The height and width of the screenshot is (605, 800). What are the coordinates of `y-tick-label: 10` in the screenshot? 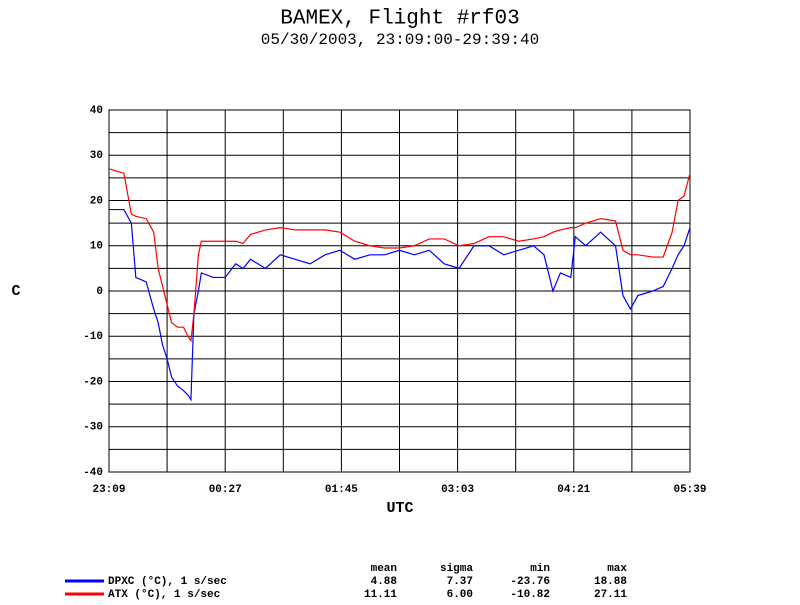 It's located at (96, 247).